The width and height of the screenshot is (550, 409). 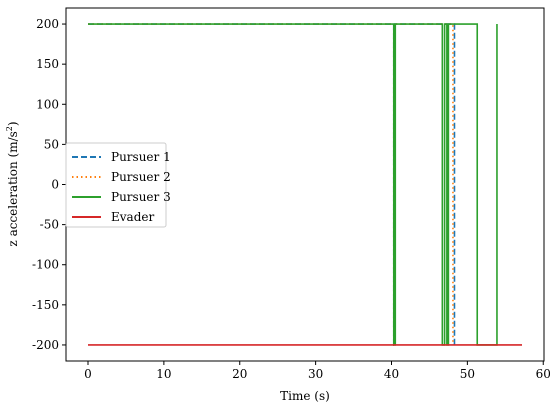 I want to click on x-tick-label: 10, so click(x=163, y=374).